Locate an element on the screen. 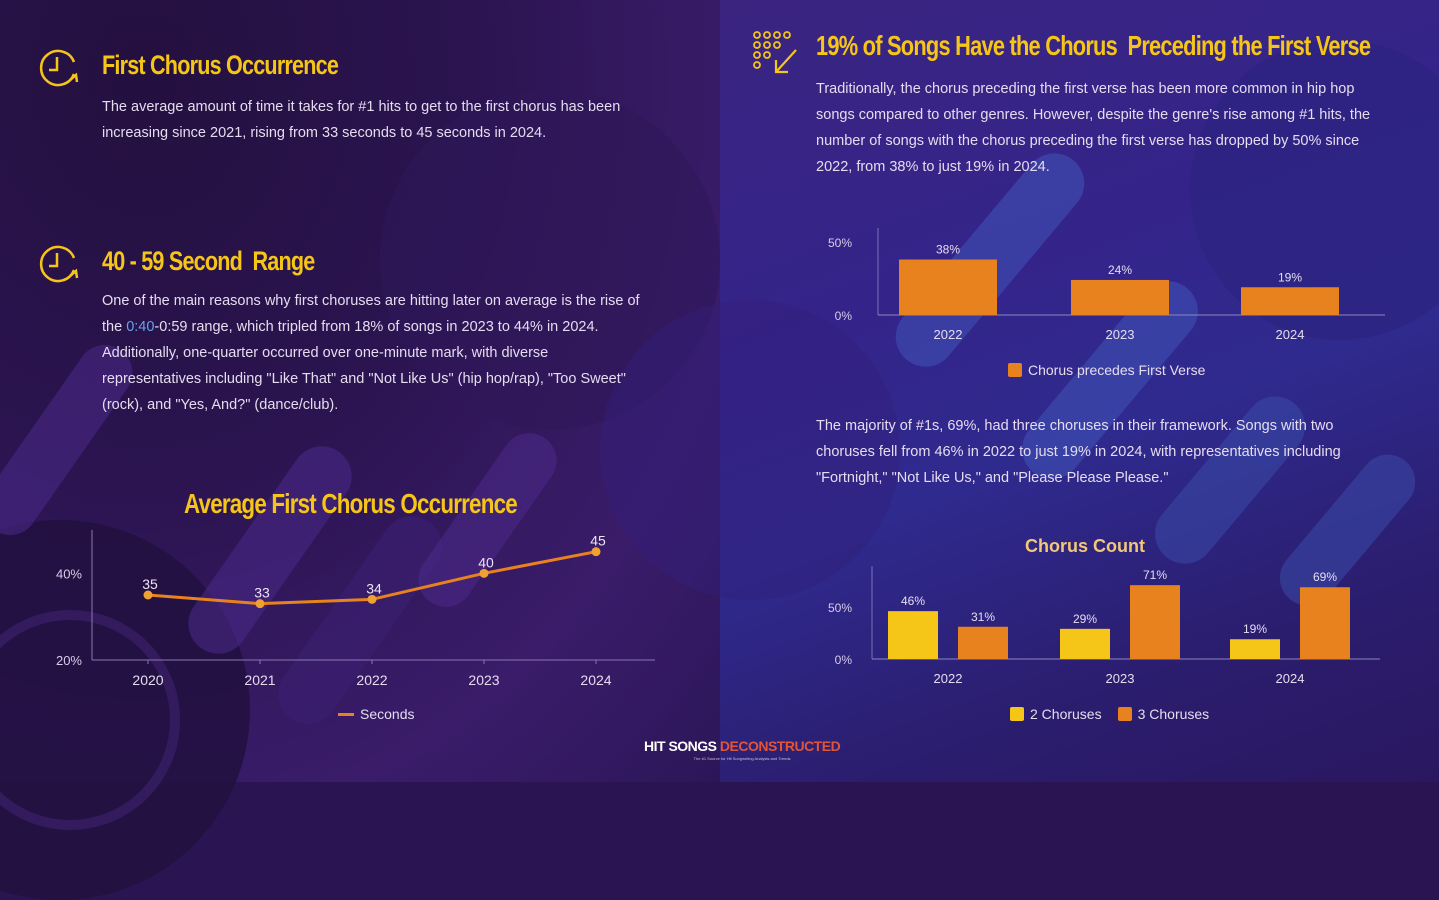 The height and width of the screenshot is (900, 1439). legend-swatch-yellow is located at coordinates (1017, 714).